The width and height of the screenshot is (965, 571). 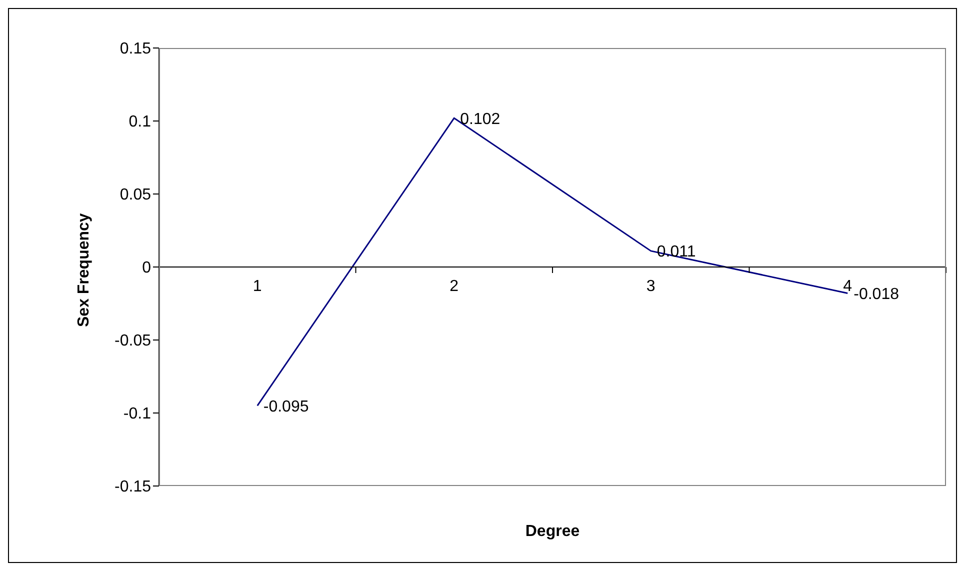 I want to click on y-tick-label: -0.15, so click(x=133, y=487).